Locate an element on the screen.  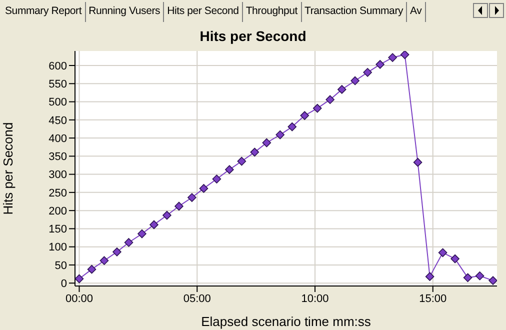
y-tick-label: 0 is located at coordinates (63, 284).